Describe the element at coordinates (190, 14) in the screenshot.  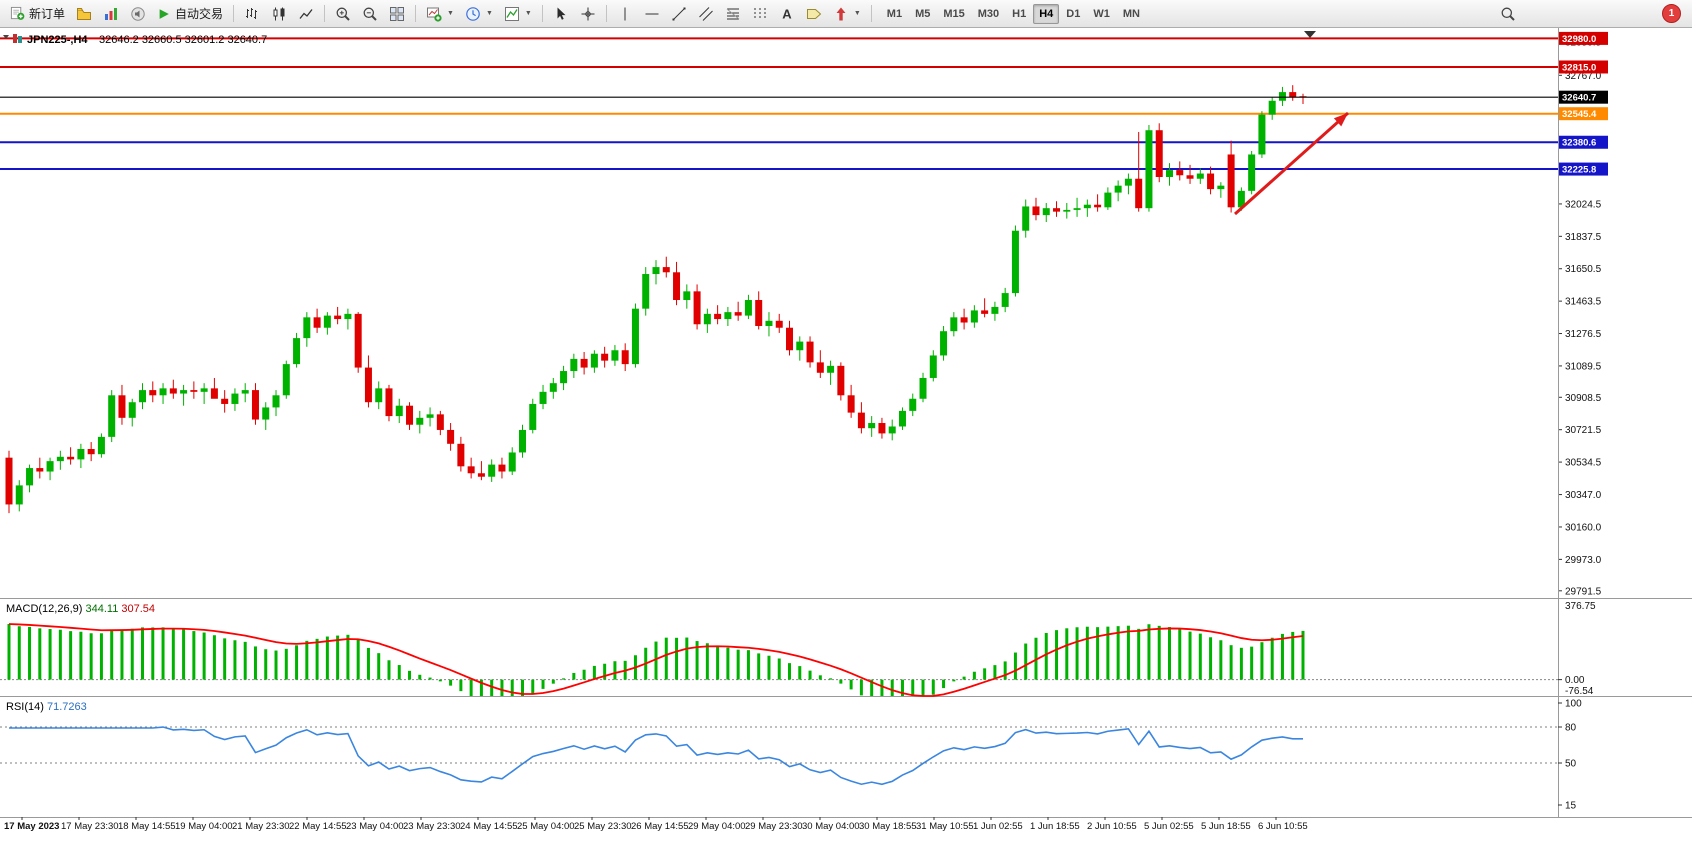
I see `auto-trading-button: 自动交易` at that location.